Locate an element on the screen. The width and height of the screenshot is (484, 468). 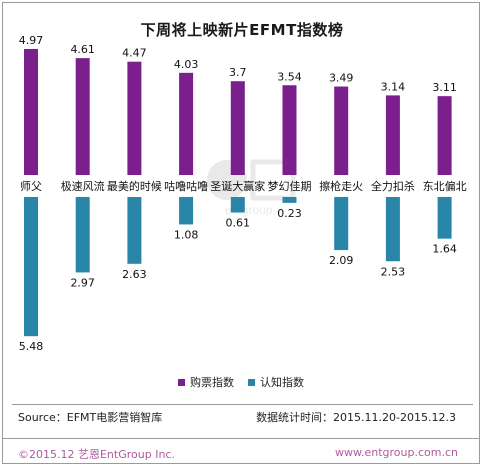
data-label-purchase: 4.97 is located at coordinates (31, 40).